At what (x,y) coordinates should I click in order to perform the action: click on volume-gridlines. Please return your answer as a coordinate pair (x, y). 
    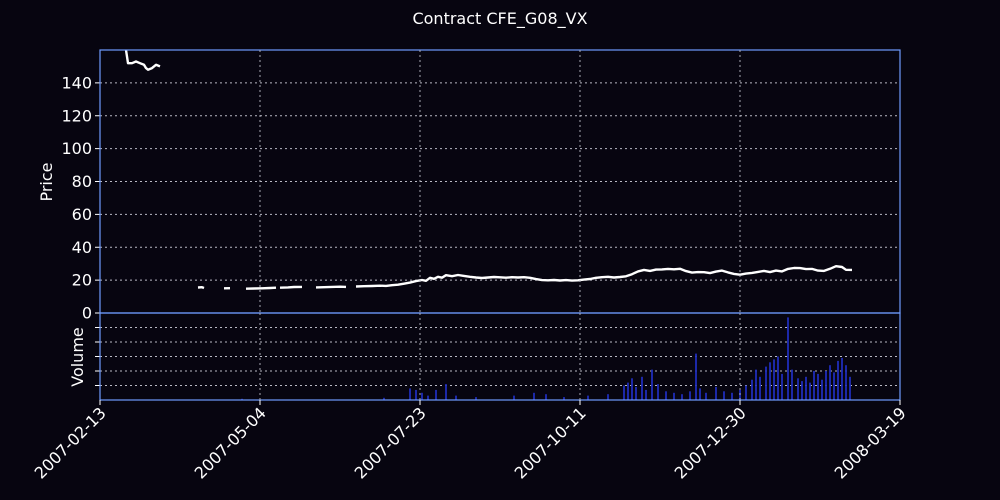
    Looking at the image, I should click on (497, 356).